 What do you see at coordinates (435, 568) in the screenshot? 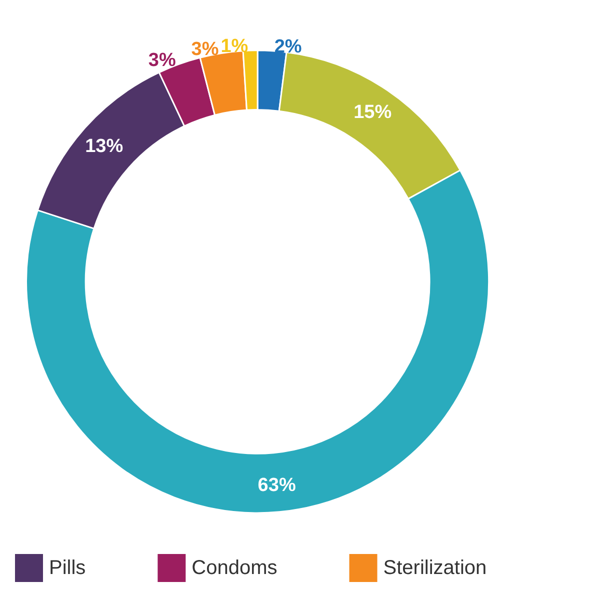
I see `legend-label: Sterilization` at bounding box center [435, 568].